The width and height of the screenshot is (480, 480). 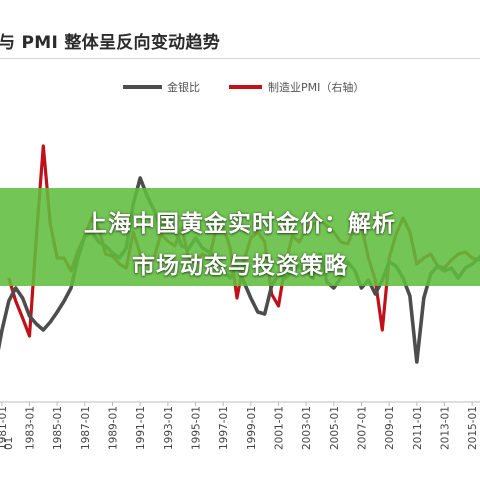 What do you see at coordinates (243, 87) in the screenshot?
I see `chart-legend: 金银比 制造业PMI（右轴）` at bounding box center [243, 87].